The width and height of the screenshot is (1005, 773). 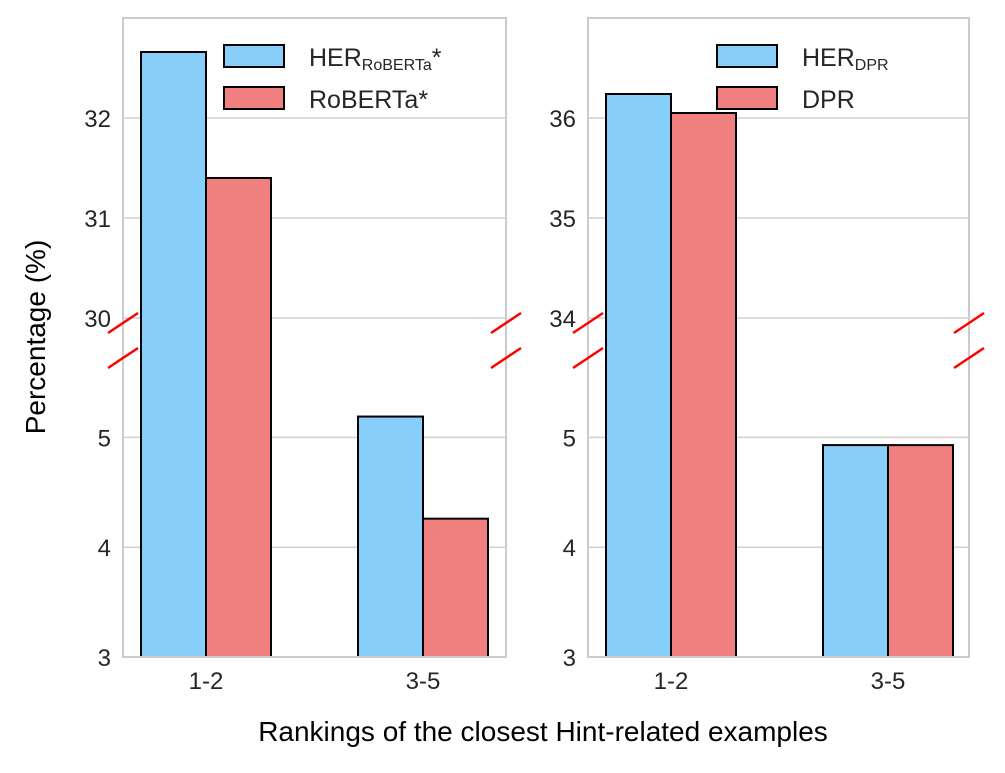 What do you see at coordinates (97, 119) in the screenshot?
I see `y-tick-label: 32` at bounding box center [97, 119].